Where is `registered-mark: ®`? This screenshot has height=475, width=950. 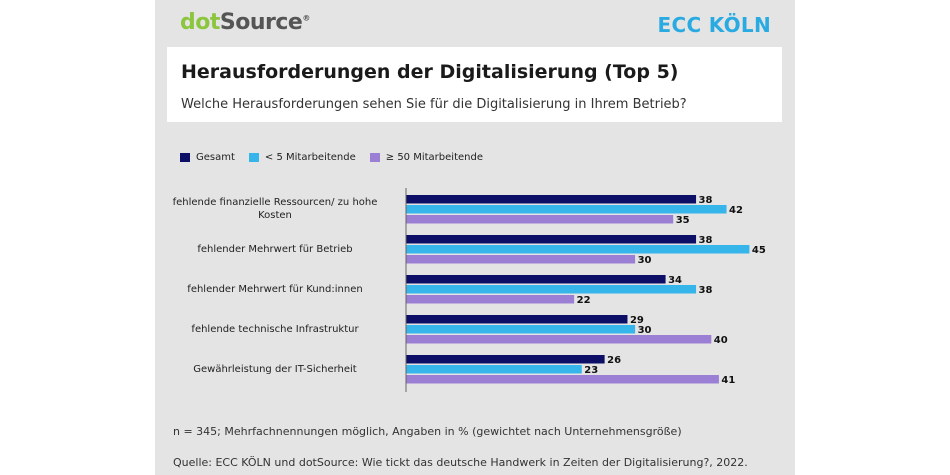
registered-mark: ® is located at coordinates (306, 18).